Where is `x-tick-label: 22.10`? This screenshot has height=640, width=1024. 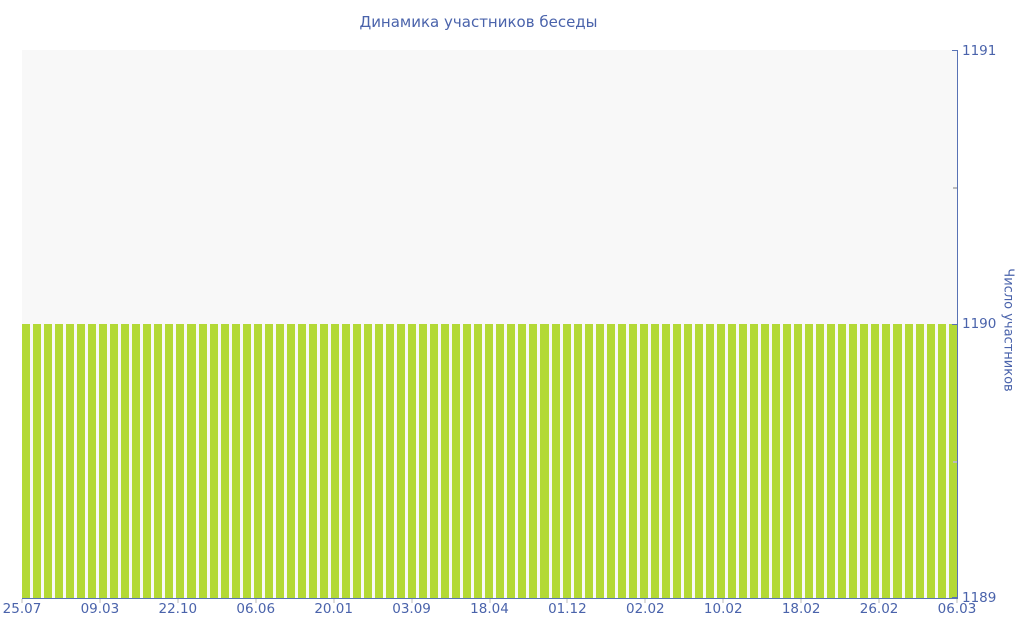
x-tick-label: 22.10 is located at coordinates (178, 609).